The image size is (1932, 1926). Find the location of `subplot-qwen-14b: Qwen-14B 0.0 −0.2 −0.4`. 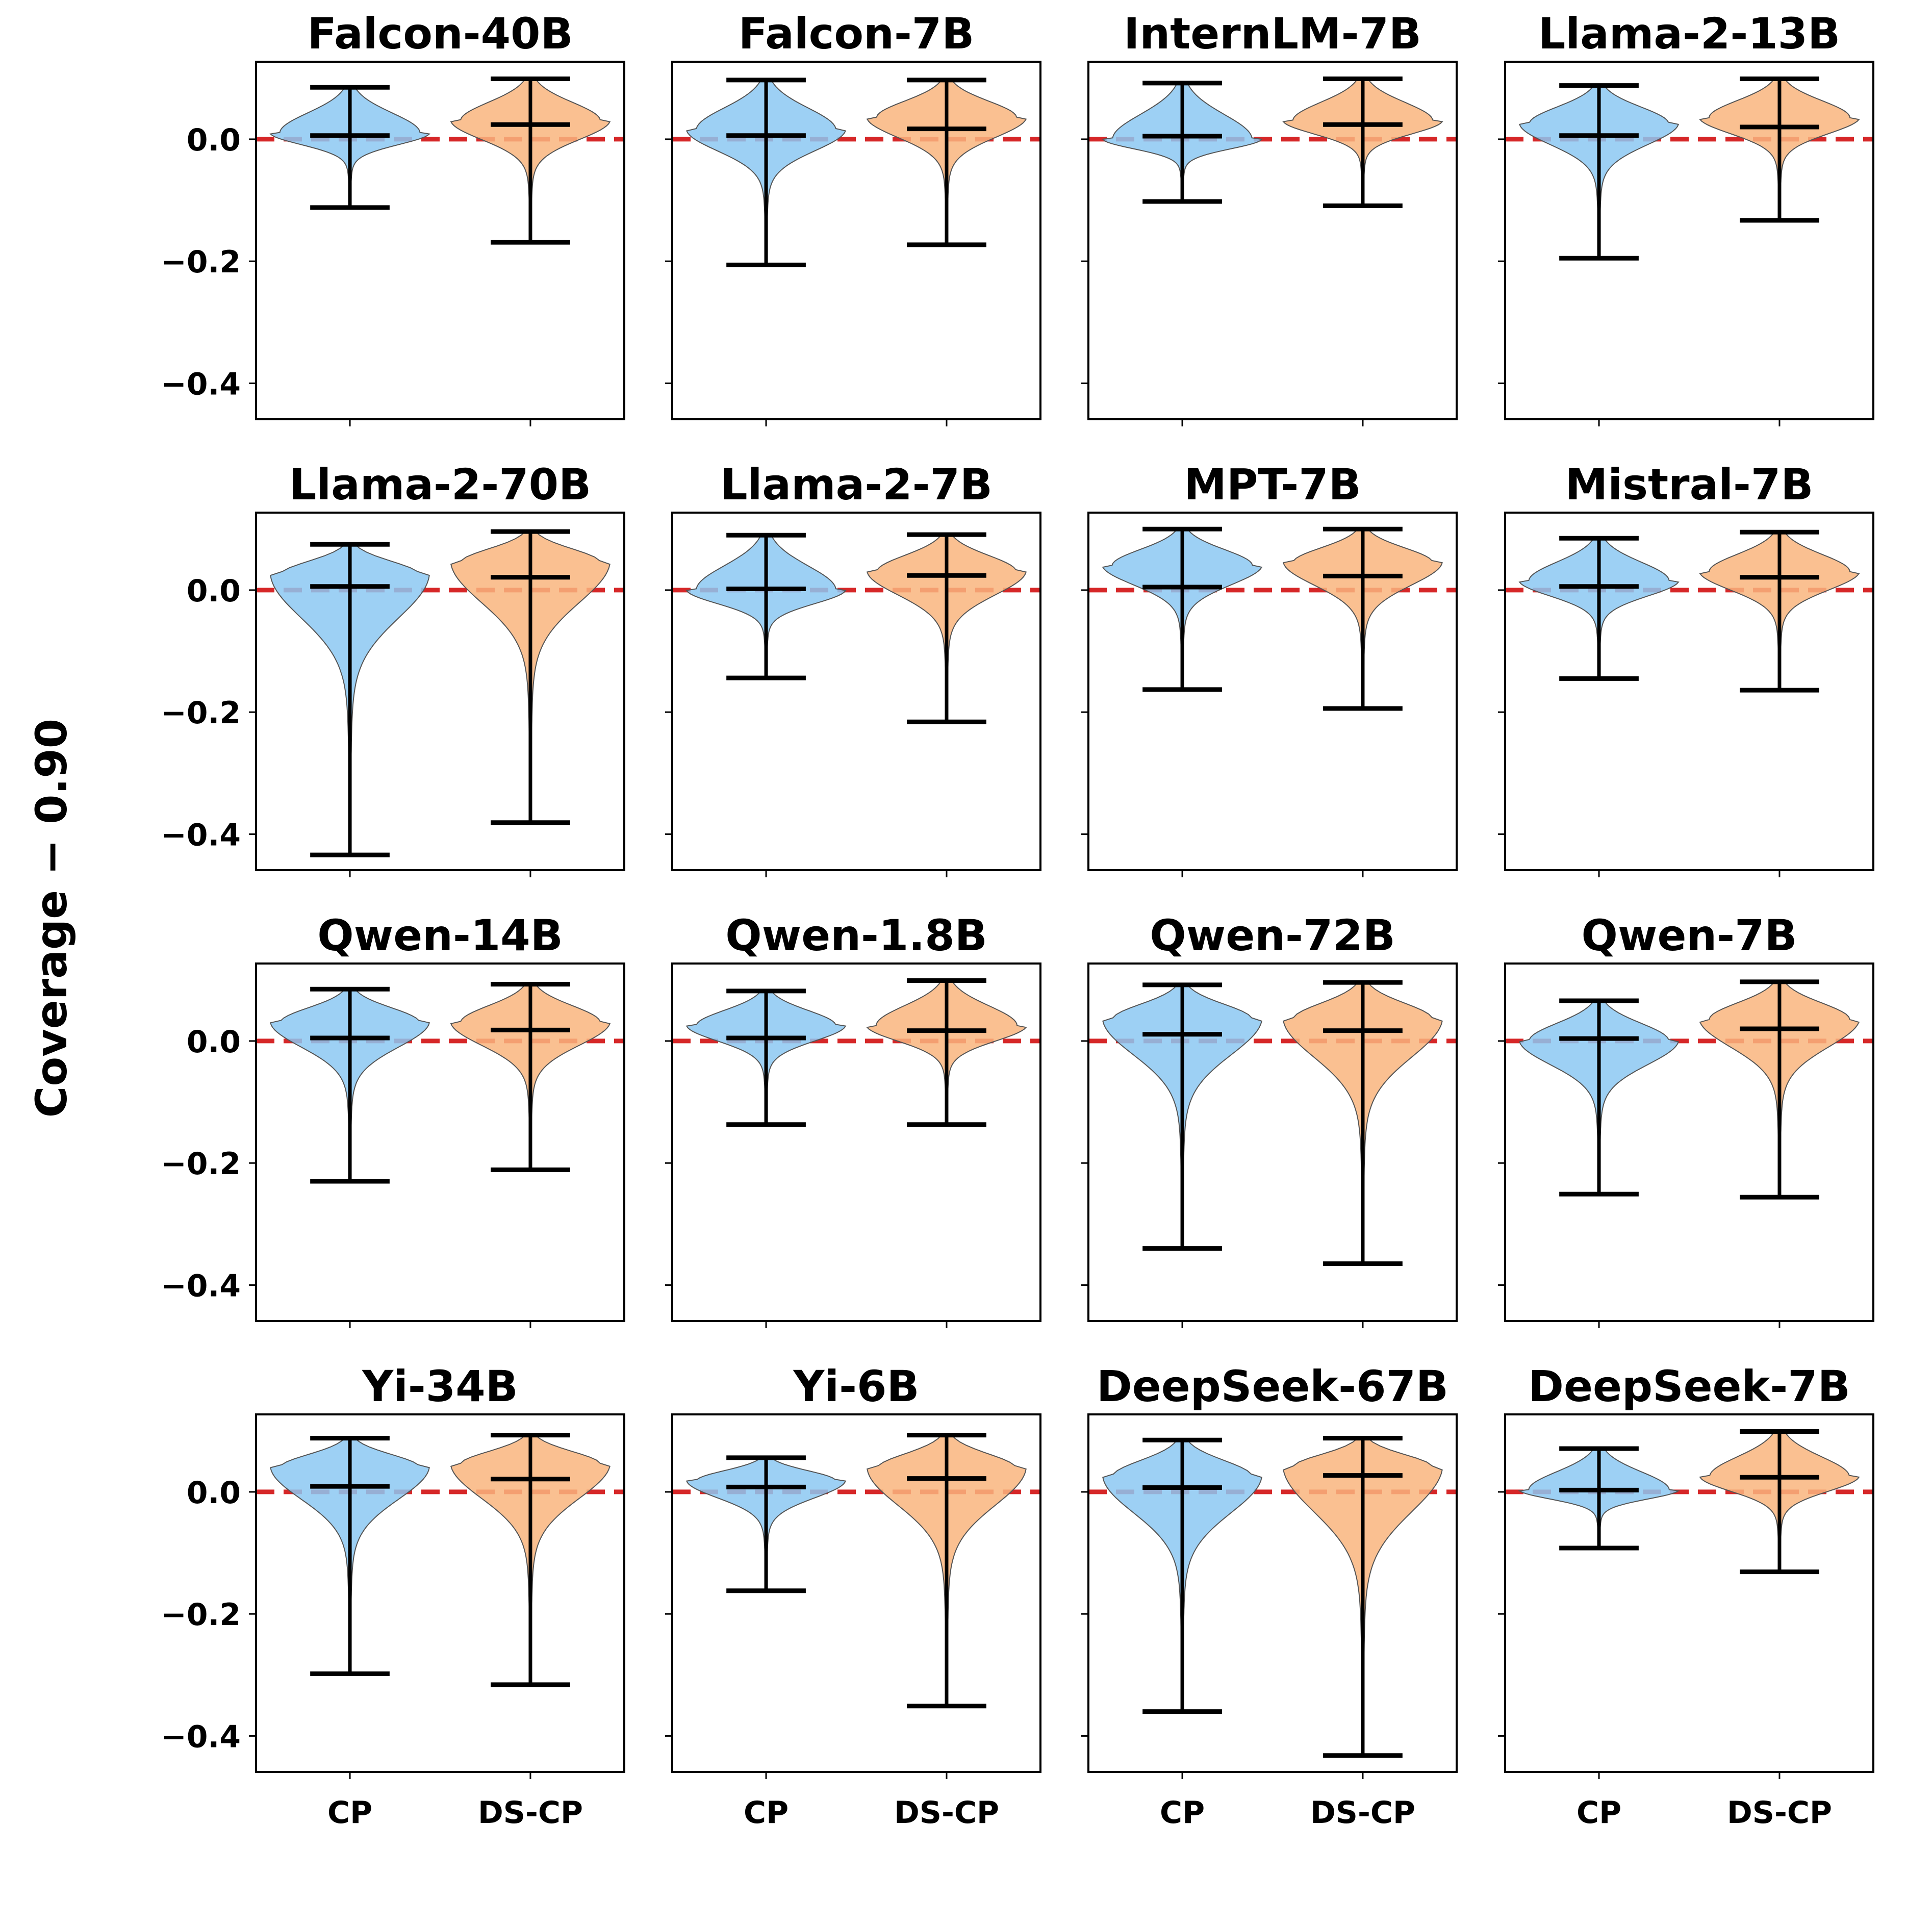

subplot-qwen-14b: Qwen-14B 0.0 −0.2 −0.4 is located at coordinates (393, 1119).